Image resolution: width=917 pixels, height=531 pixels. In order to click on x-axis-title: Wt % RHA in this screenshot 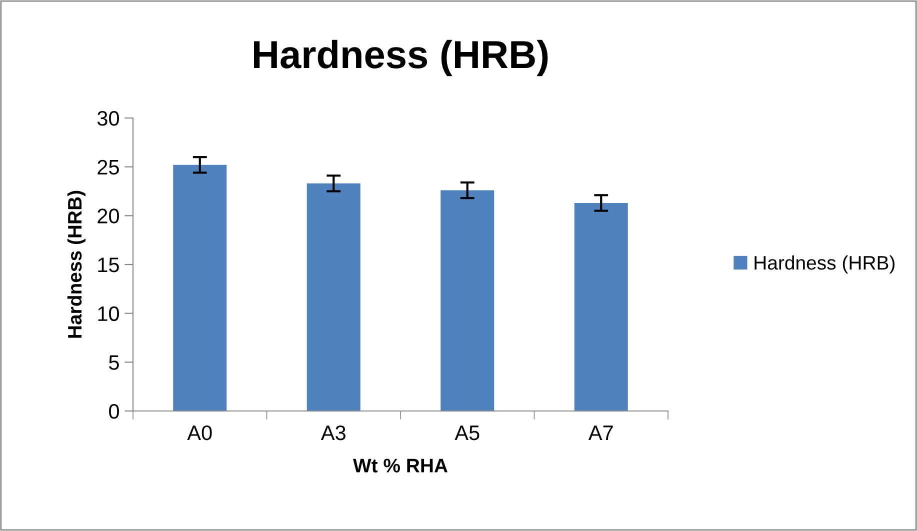, I will do `click(400, 465)`.